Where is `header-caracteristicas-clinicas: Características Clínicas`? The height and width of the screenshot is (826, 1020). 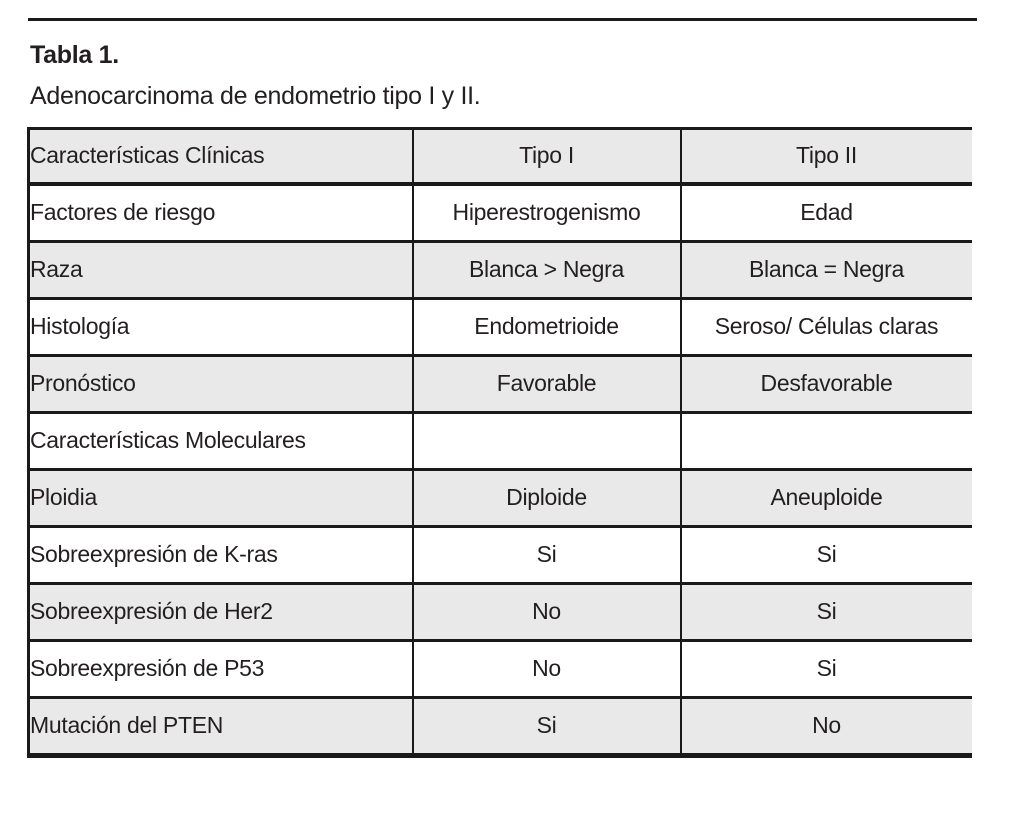 header-caracteristicas-clinicas: Características Clínicas is located at coordinates (220, 157).